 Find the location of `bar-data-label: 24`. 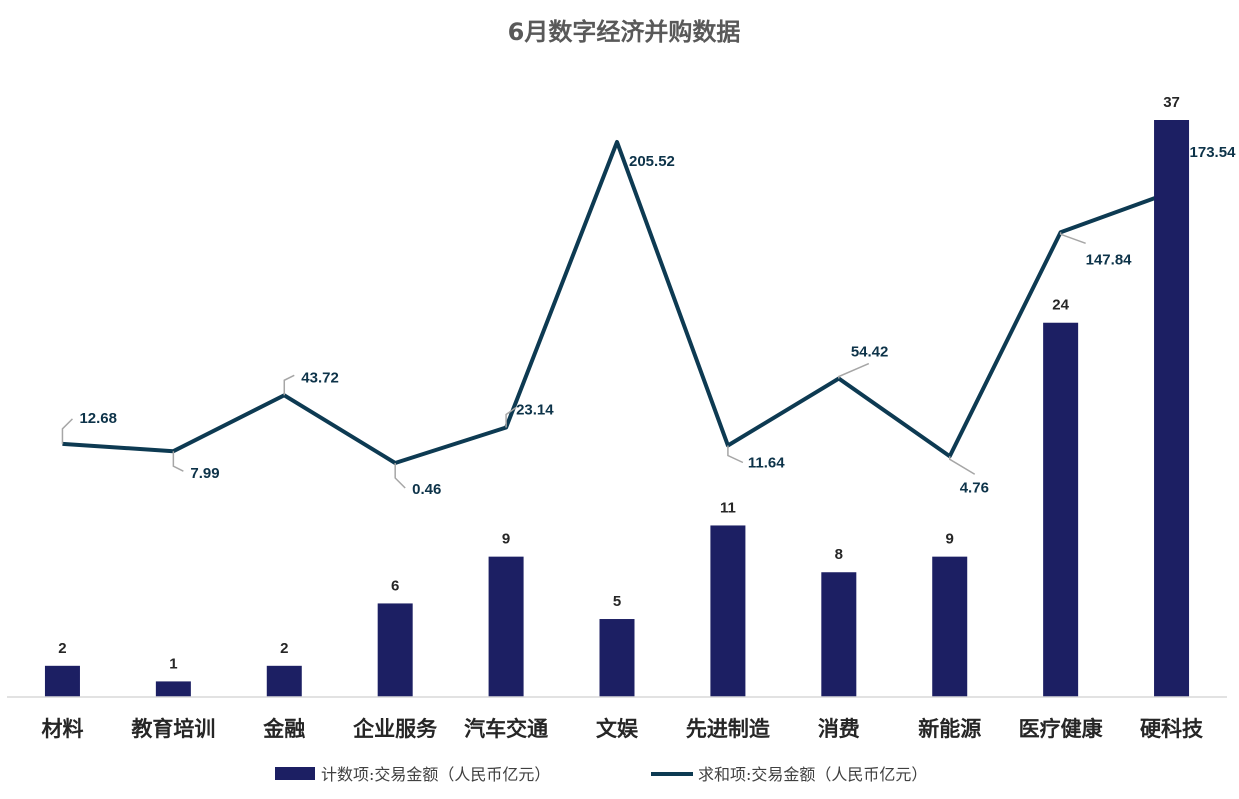

bar-data-label: 24 is located at coordinates (1060, 305).